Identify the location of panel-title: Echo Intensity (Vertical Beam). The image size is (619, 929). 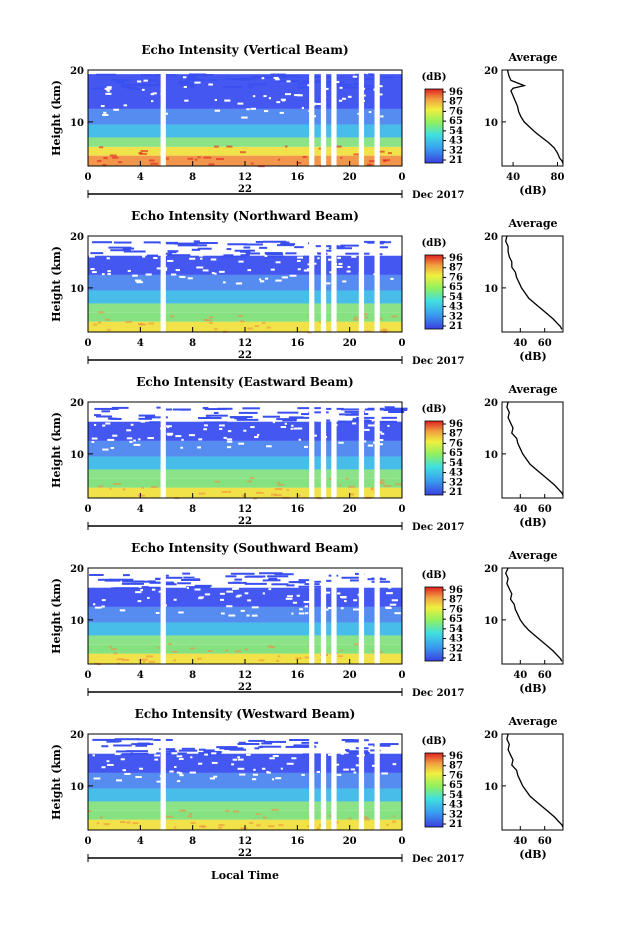
(244, 50).